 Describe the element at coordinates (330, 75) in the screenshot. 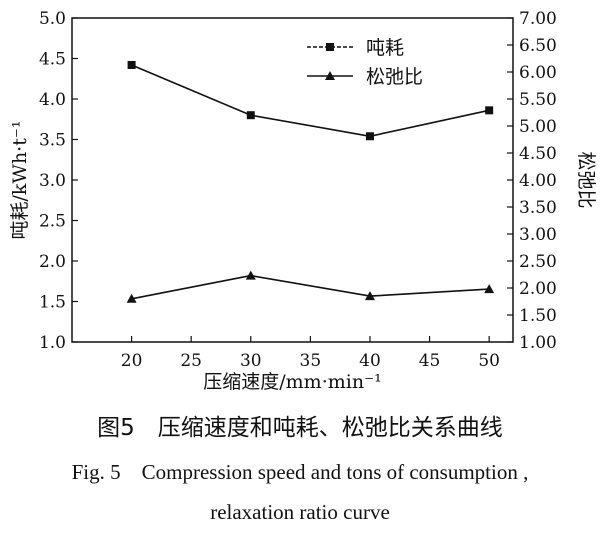

I see `legend-marker-triangle` at that location.